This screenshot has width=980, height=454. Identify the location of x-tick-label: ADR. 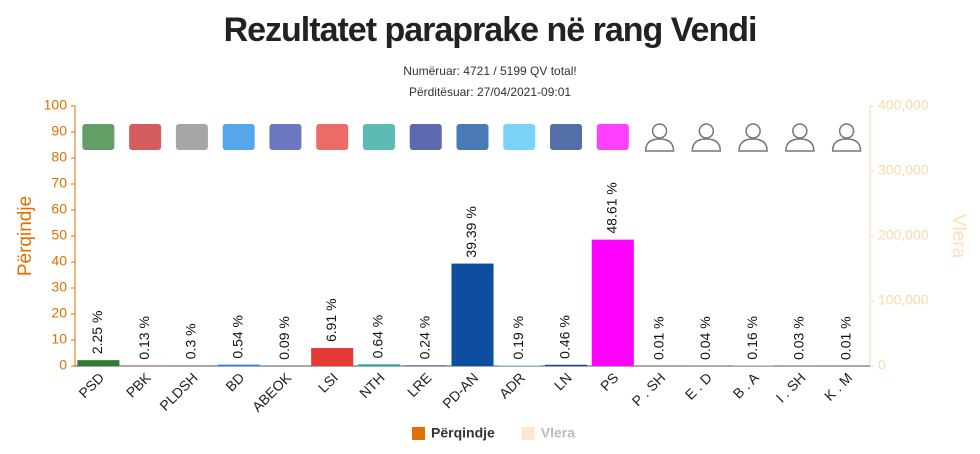
(512, 385).